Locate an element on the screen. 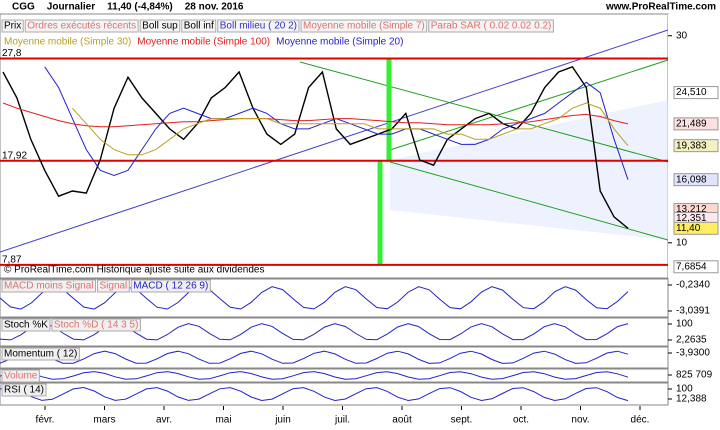 The image size is (720, 430). x-tick-label: juil. is located at coordinates (342, 420).